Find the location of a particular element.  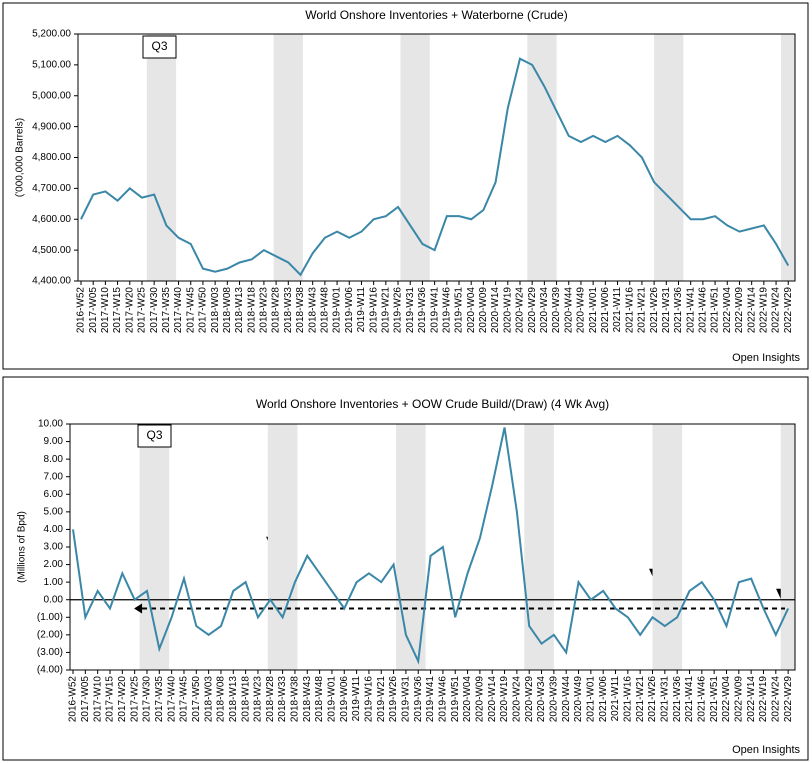

y-tick-label: 3.00 is located at coordinates (54, 547).